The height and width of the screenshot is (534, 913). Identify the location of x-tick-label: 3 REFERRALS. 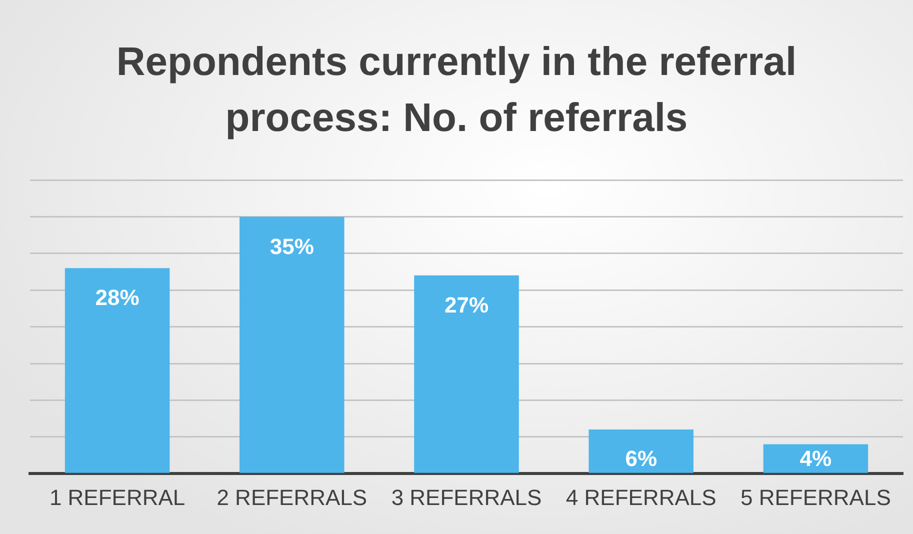
(466, 497).